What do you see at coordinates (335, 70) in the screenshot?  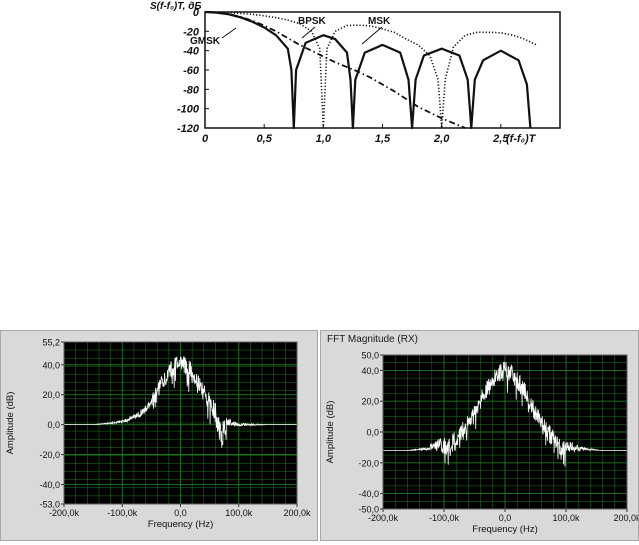 I see `series-line-gmsk` at bounding box center [335, 70].